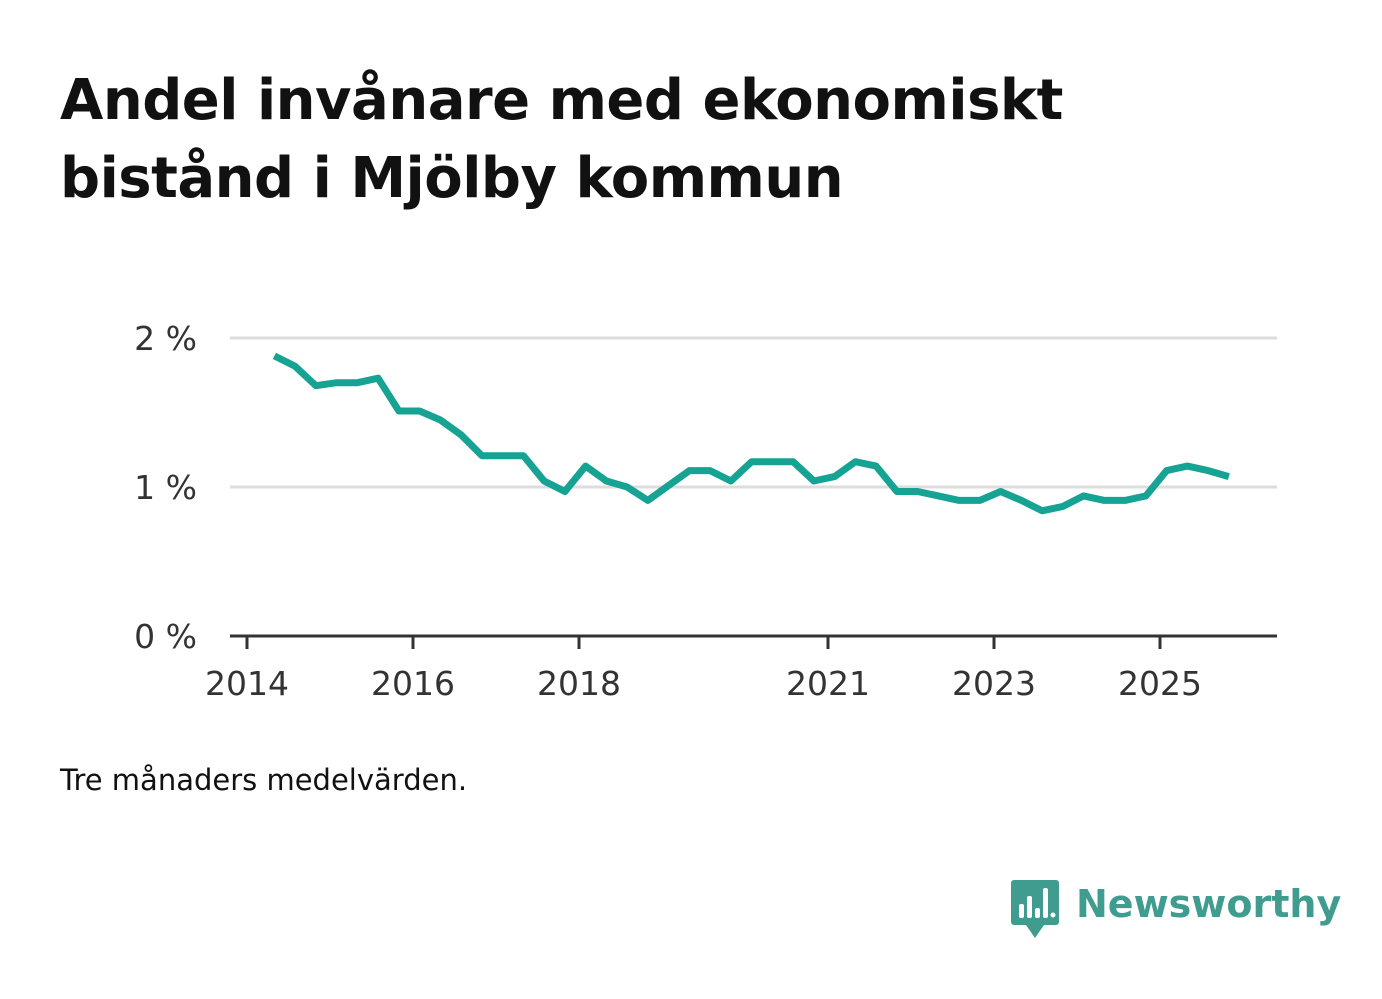 This screenshot has width=1382, height=999. What do you see at coordinates (1209, 904) in the screenshot?
I see `brand-name: Newsworthy` at bounding box center [1209, 904].